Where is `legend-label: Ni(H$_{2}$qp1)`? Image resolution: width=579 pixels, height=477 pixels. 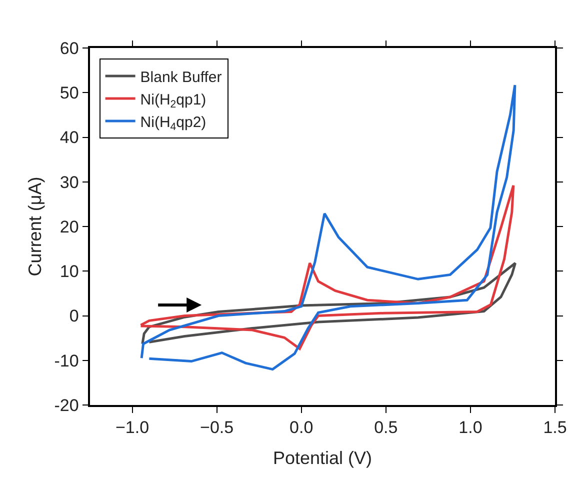
legend-label: Ni(H$_{2}$qp1) is located at coordinates (173, 100).